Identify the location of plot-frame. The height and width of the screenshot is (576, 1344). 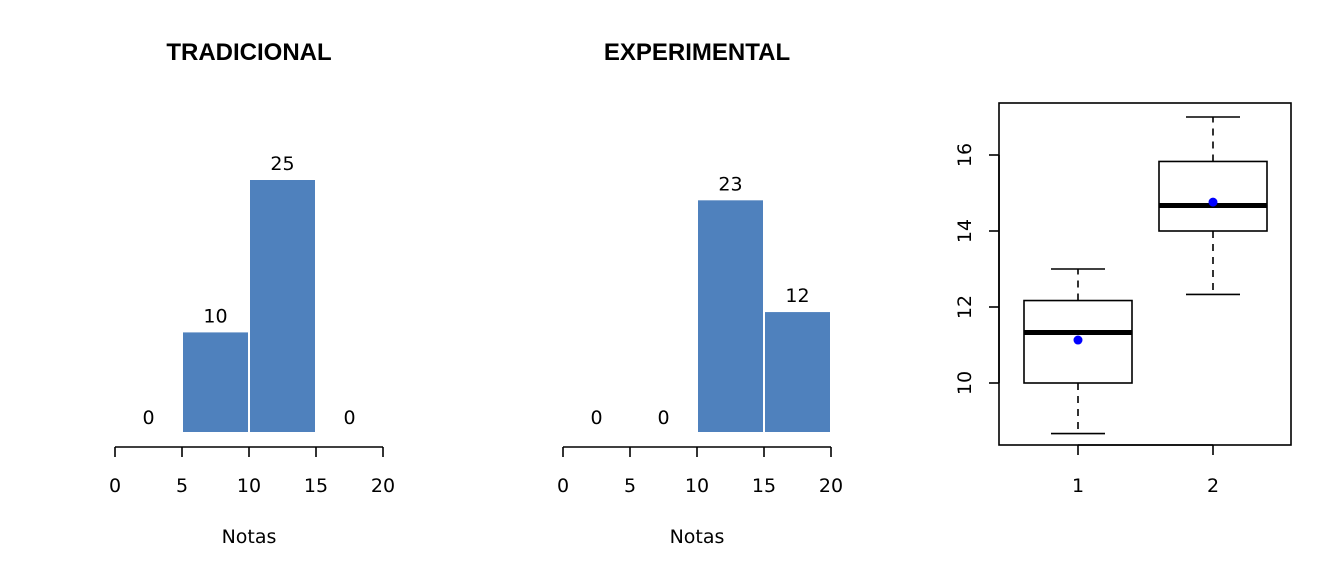
(1145, 274).